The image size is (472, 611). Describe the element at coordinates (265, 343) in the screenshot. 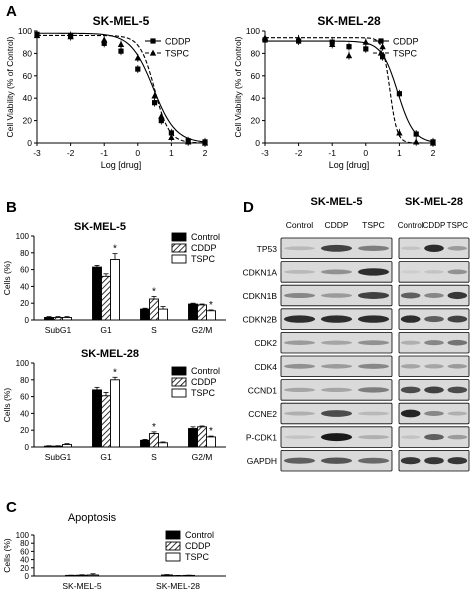

I see `protein-label: CDK2` at that location.